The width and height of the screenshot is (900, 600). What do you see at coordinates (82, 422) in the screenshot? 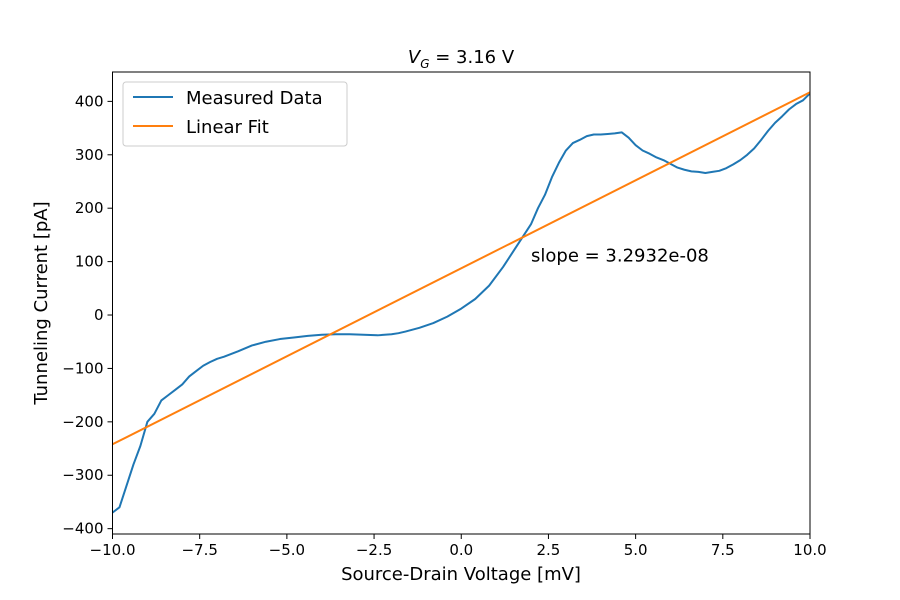
I see `y-tick-label: −200` at bounding box center [82, 422].